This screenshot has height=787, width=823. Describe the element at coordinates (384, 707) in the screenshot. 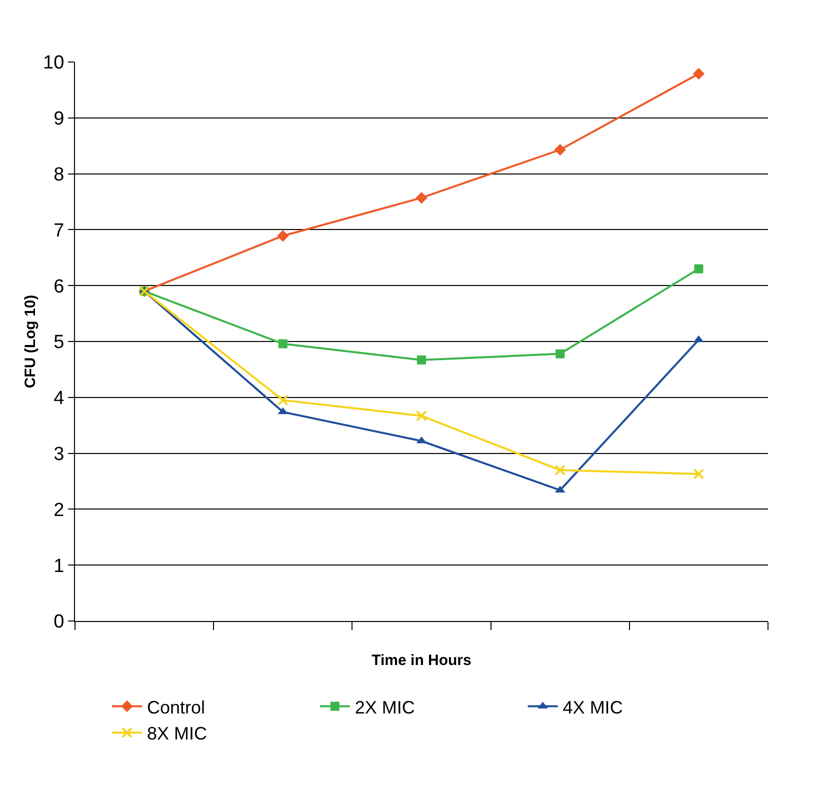

I see `legend-label: 2X MIC` at that location.